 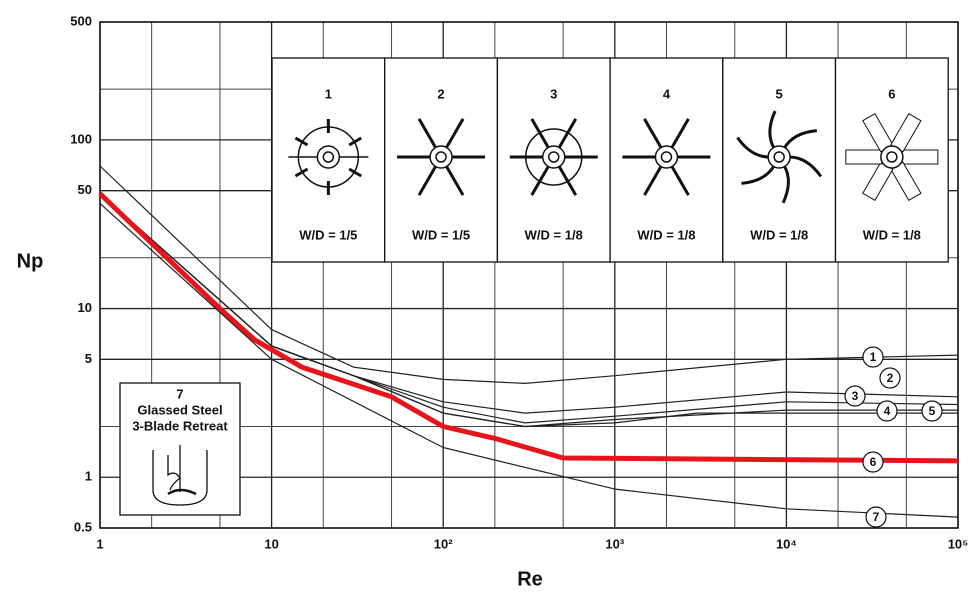 I want to click on impeller-panel: 1 W/D = 1/5, so click(x=328, y=160).